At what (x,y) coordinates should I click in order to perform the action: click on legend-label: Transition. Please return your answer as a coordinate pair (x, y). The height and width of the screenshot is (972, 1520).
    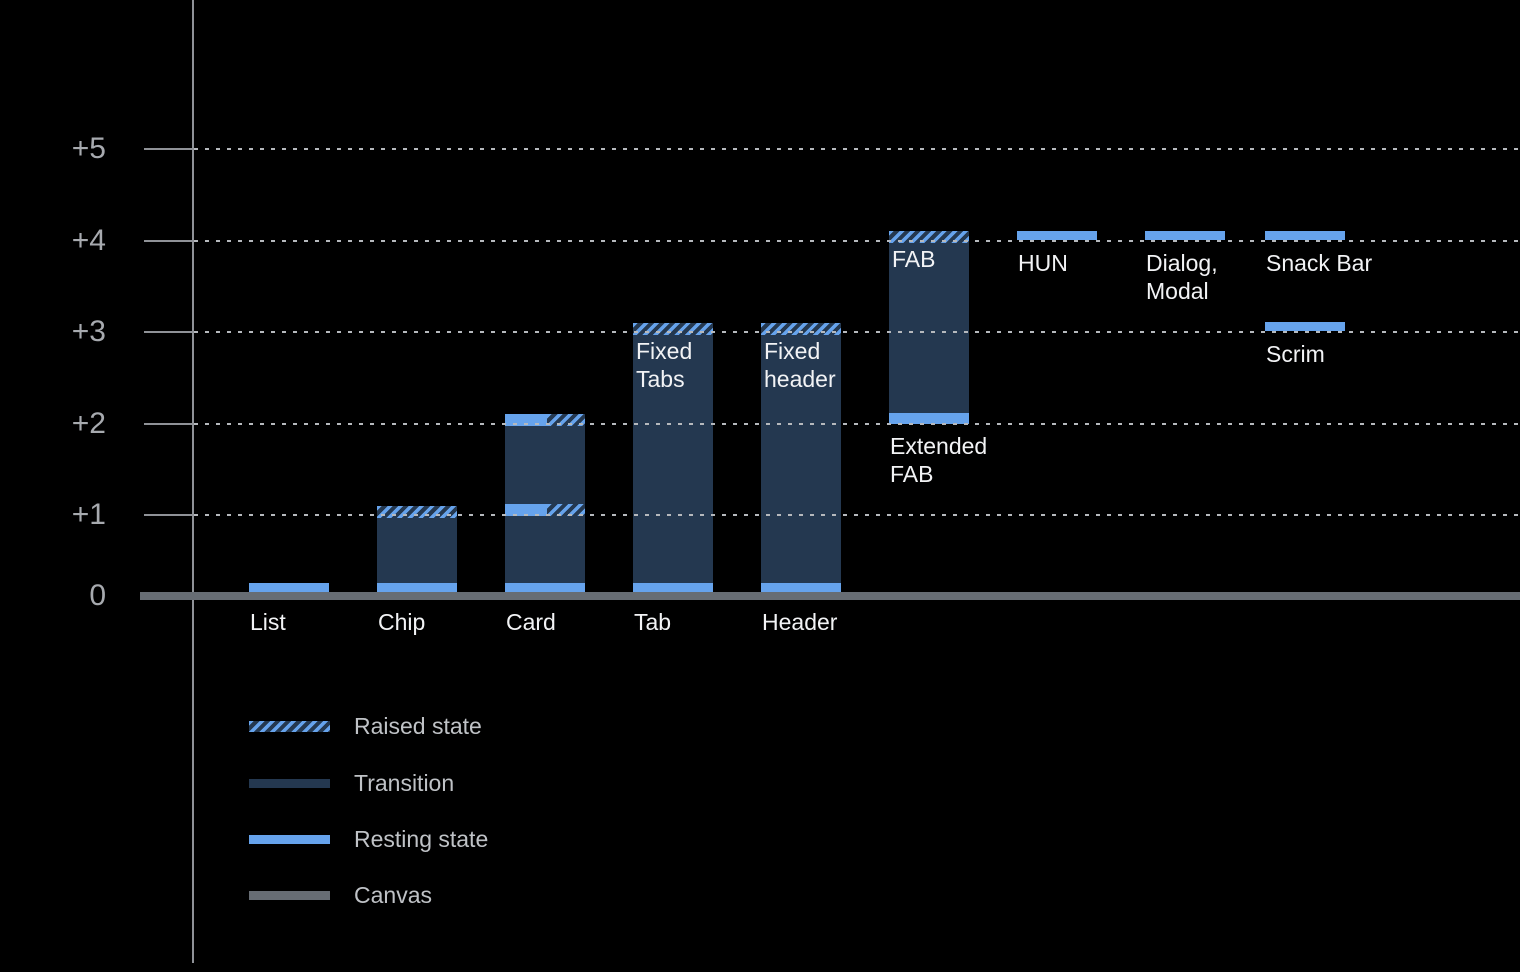
    Looking at the image, I should click on (404, 783).